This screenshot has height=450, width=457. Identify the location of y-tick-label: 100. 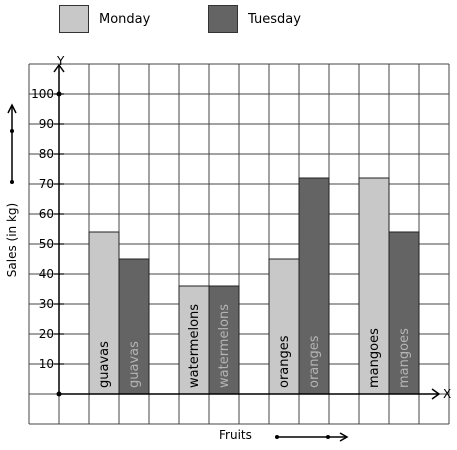
(42, 94).